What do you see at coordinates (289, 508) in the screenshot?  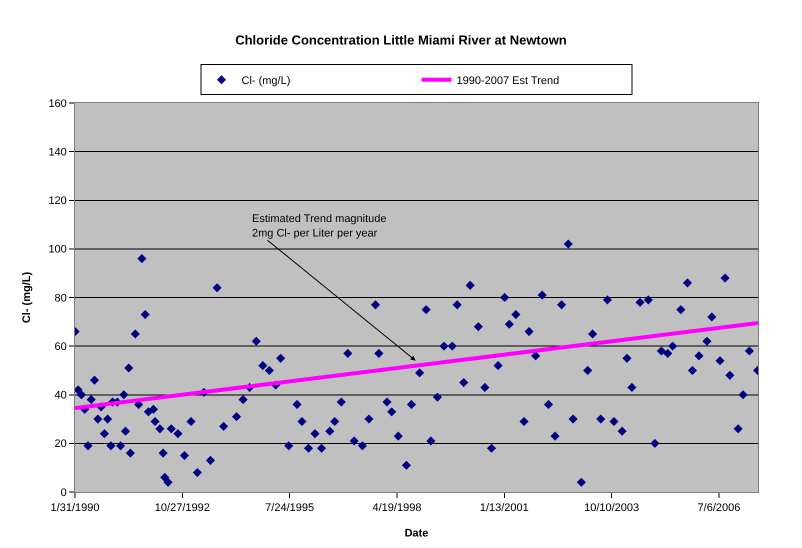 I see `x-tick-label: 7/24/1995` at bounding box center [289, 508].